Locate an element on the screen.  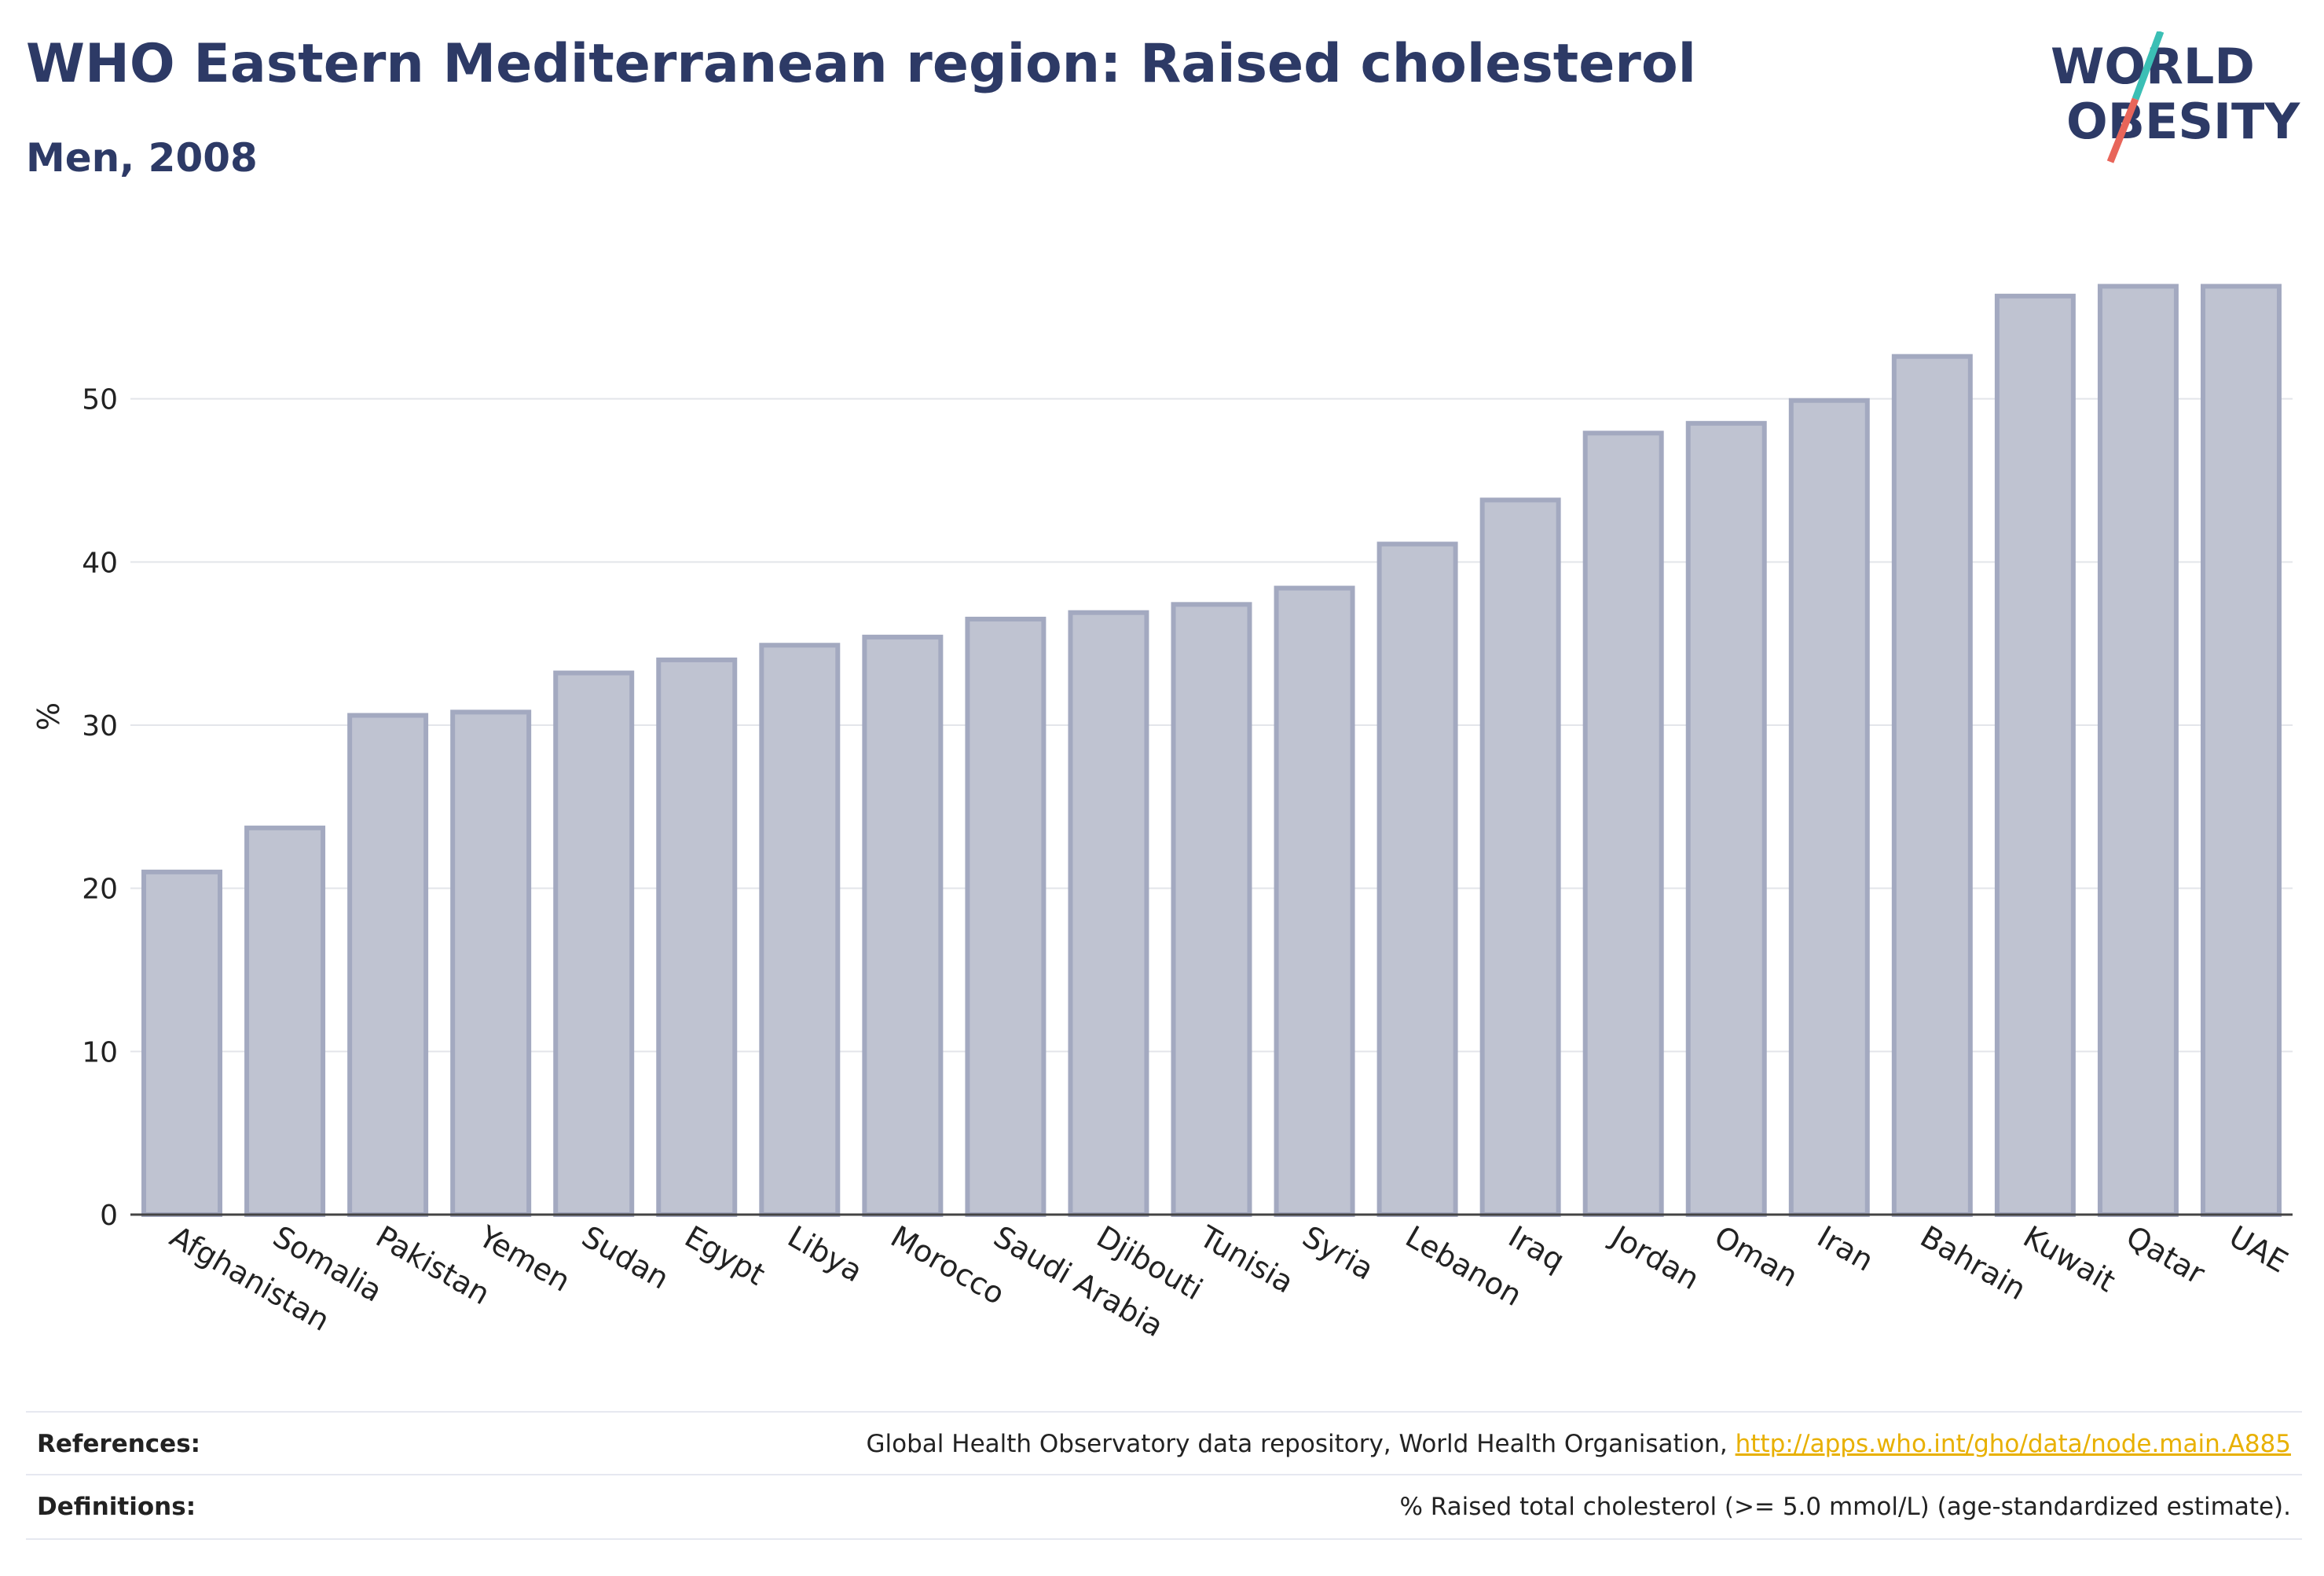
logo-line-2: OBESITY is located at coordinates (2183, 121).